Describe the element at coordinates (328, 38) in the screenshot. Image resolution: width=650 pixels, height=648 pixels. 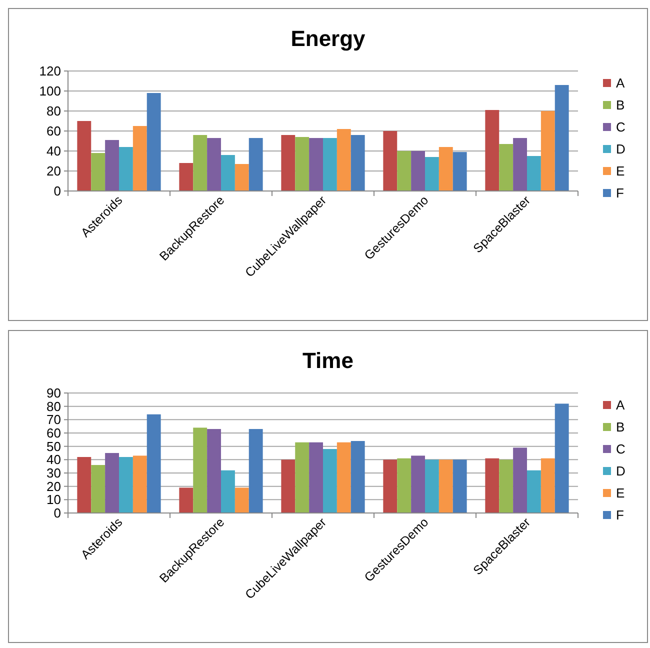
I see `chart-title: Energy` at that location.